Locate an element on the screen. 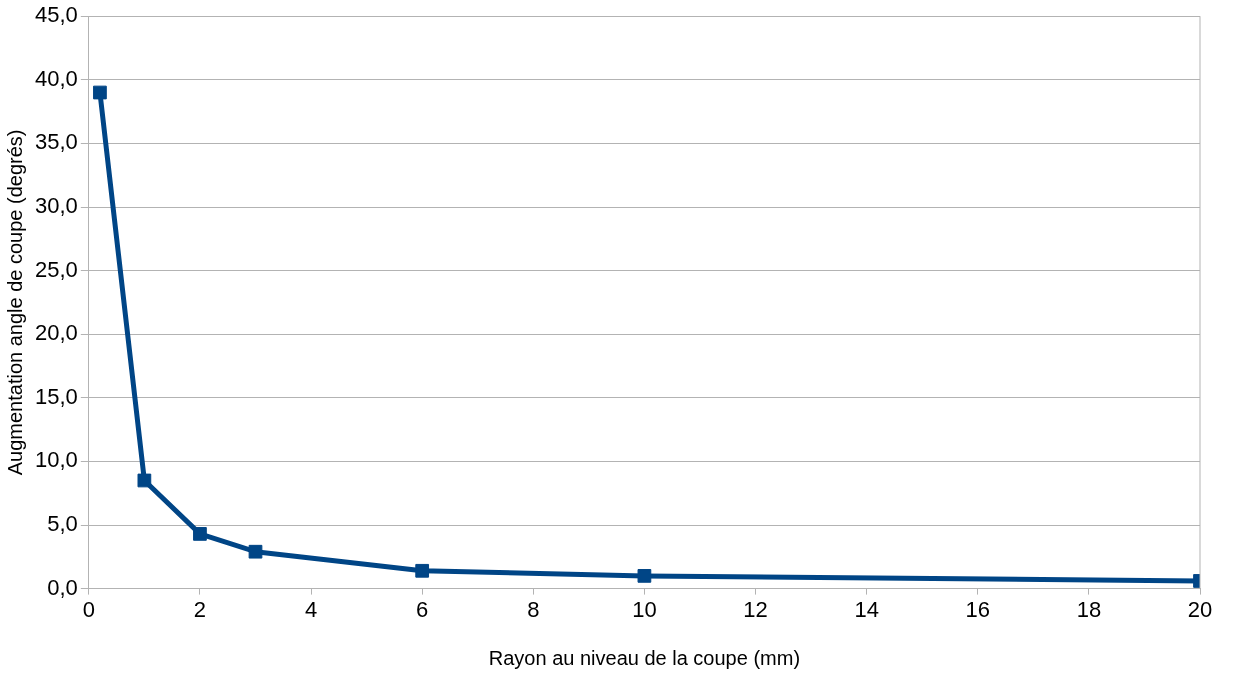 Image resolution: width=1239 pixels, height=695 pixels. y-tick-label: 40,0 is located at coordinates (56, 78).